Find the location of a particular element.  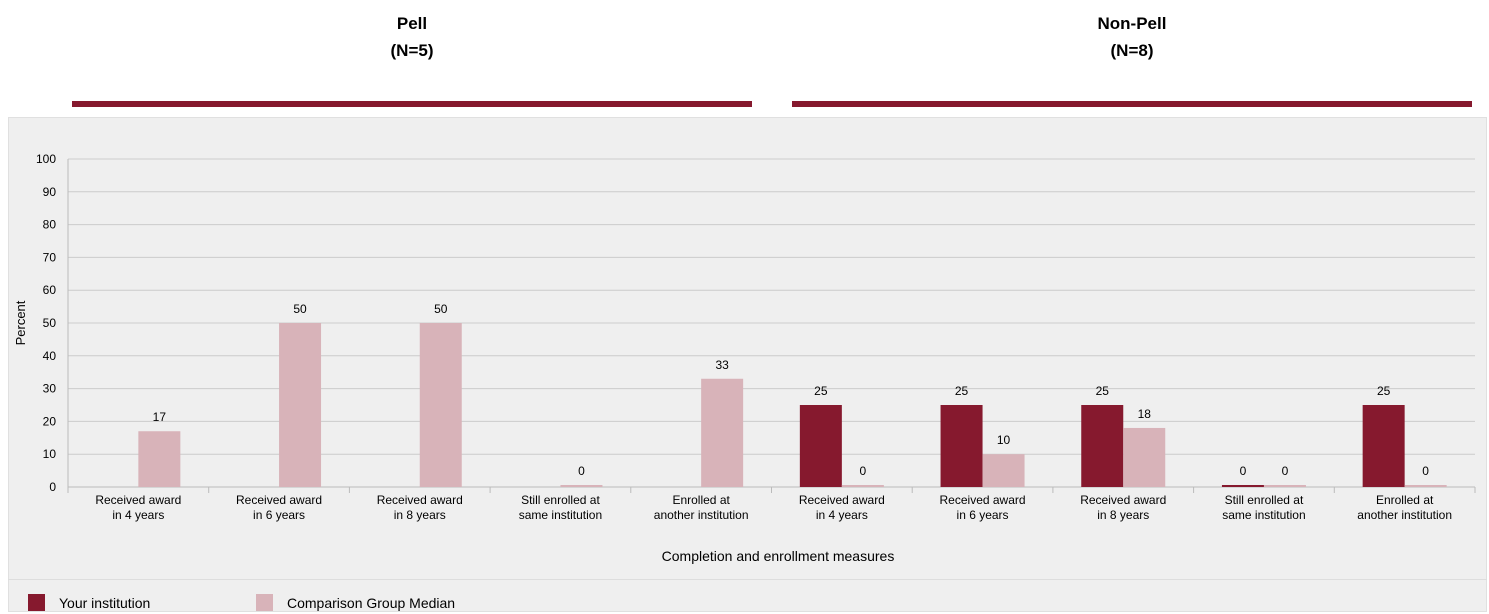

legend-item-comparison-group-median: Comparison Group Median is located at coordinates (355, 602).